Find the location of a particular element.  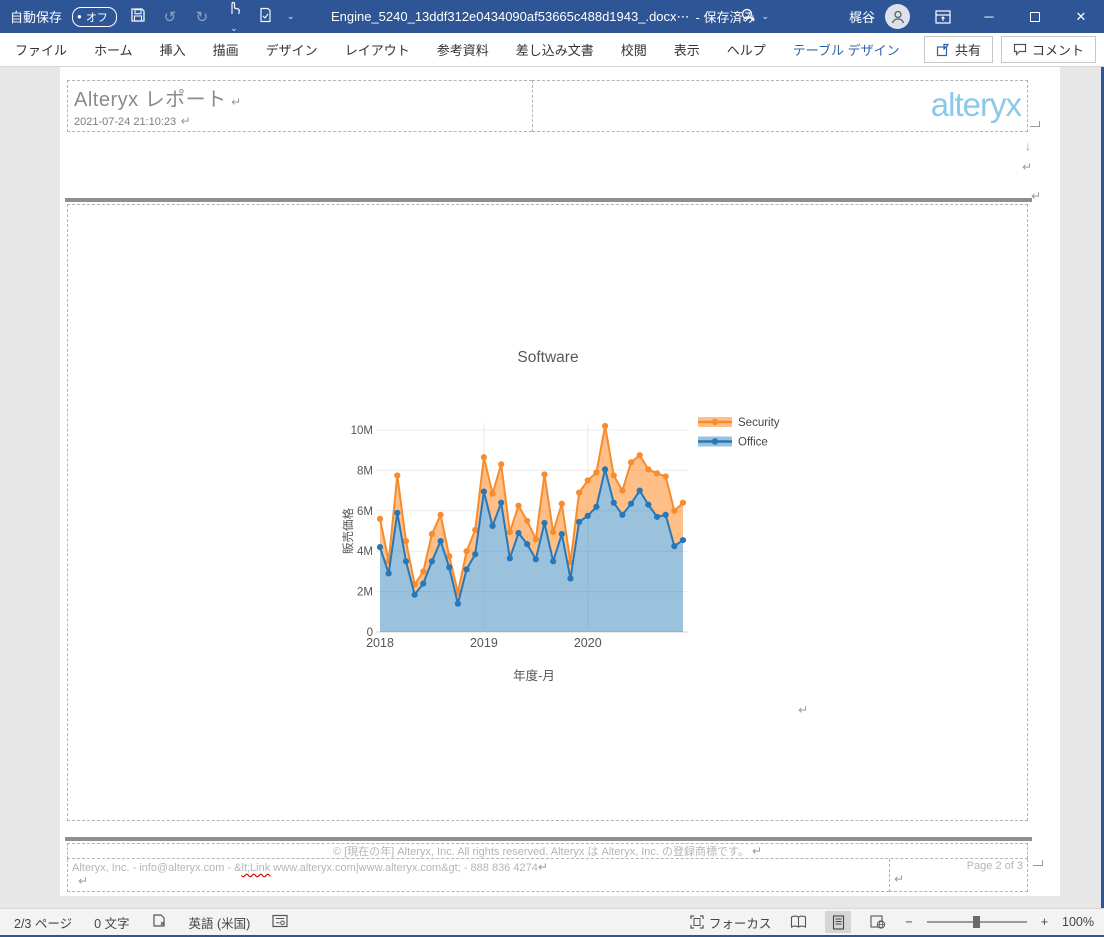

status-bar: 2/3 ページ 0 文字 英語 (米国) フォーカス is located at coordinates (552, 922).